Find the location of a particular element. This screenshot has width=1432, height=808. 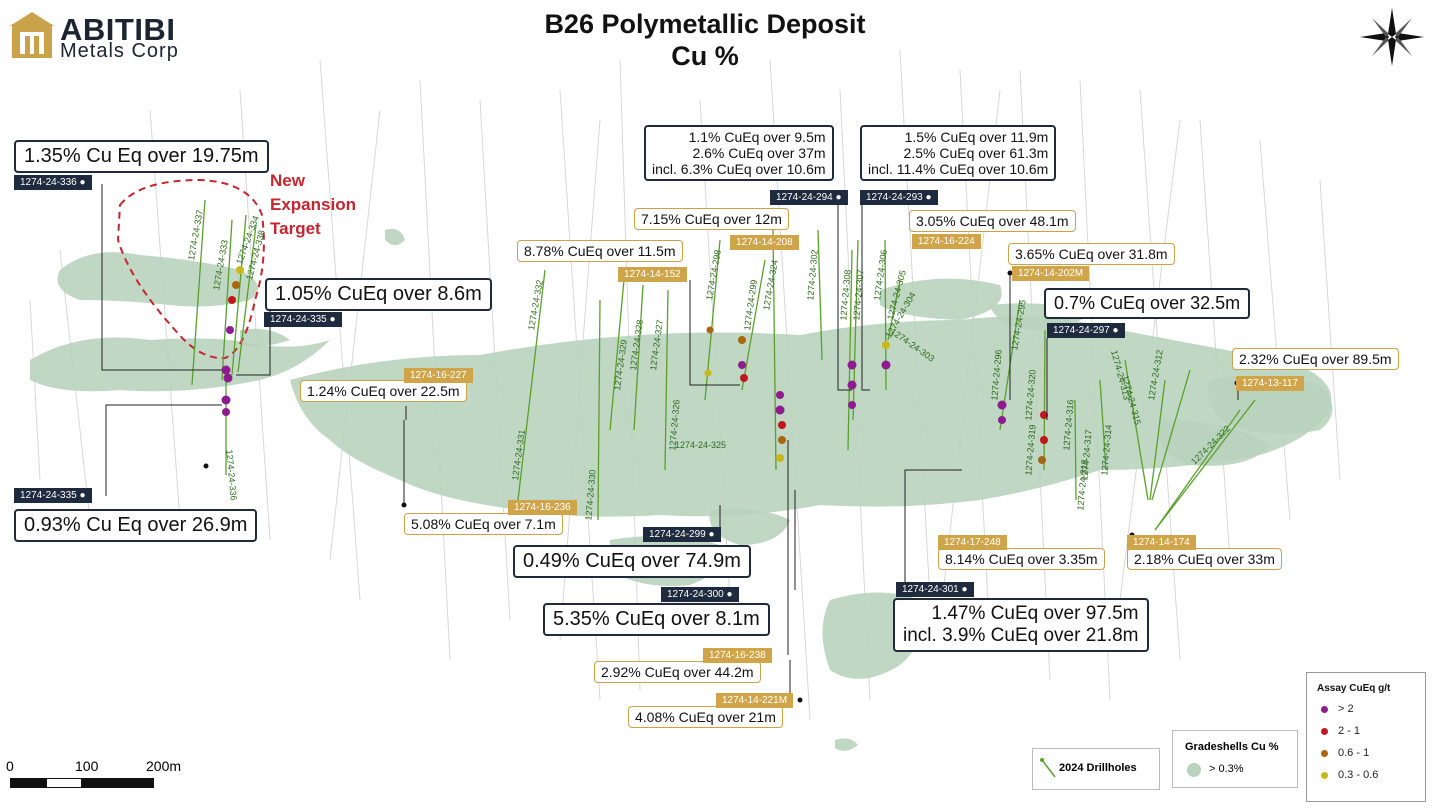

callout-c300: 5.35% CuEq over 8.1m is located at coordinates (656, 619).